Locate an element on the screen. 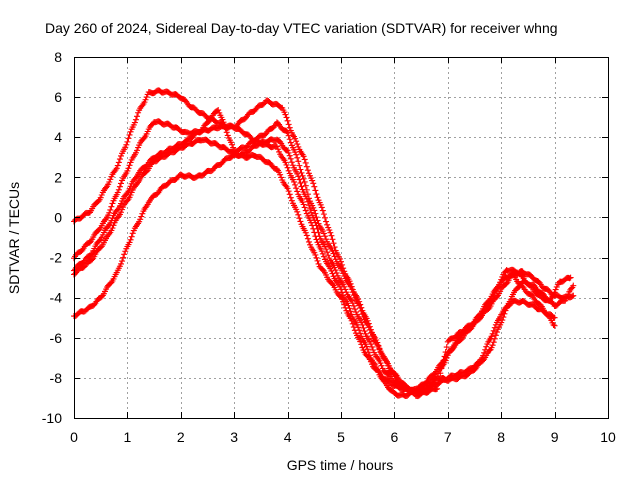 The image size is (640, 480). x-axis-title: GPS time / hours is located at coordinates (340, 465).